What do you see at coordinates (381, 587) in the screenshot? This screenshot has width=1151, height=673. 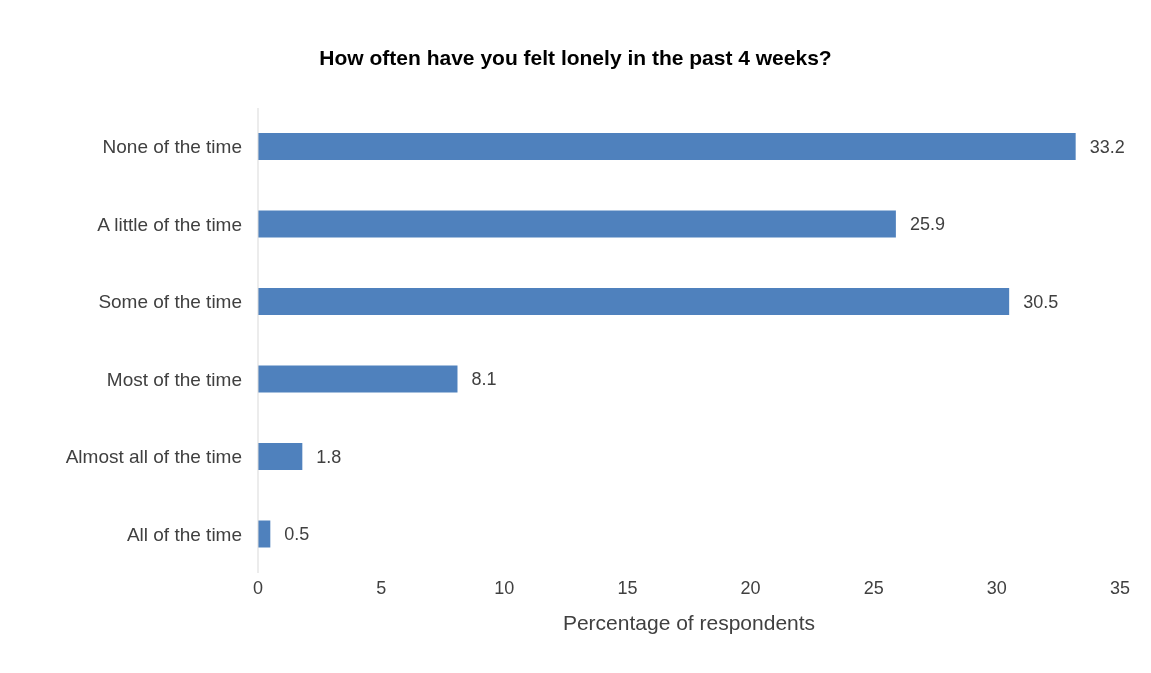 I see `x-tick-label: 5` at bounding box center [381, 587].